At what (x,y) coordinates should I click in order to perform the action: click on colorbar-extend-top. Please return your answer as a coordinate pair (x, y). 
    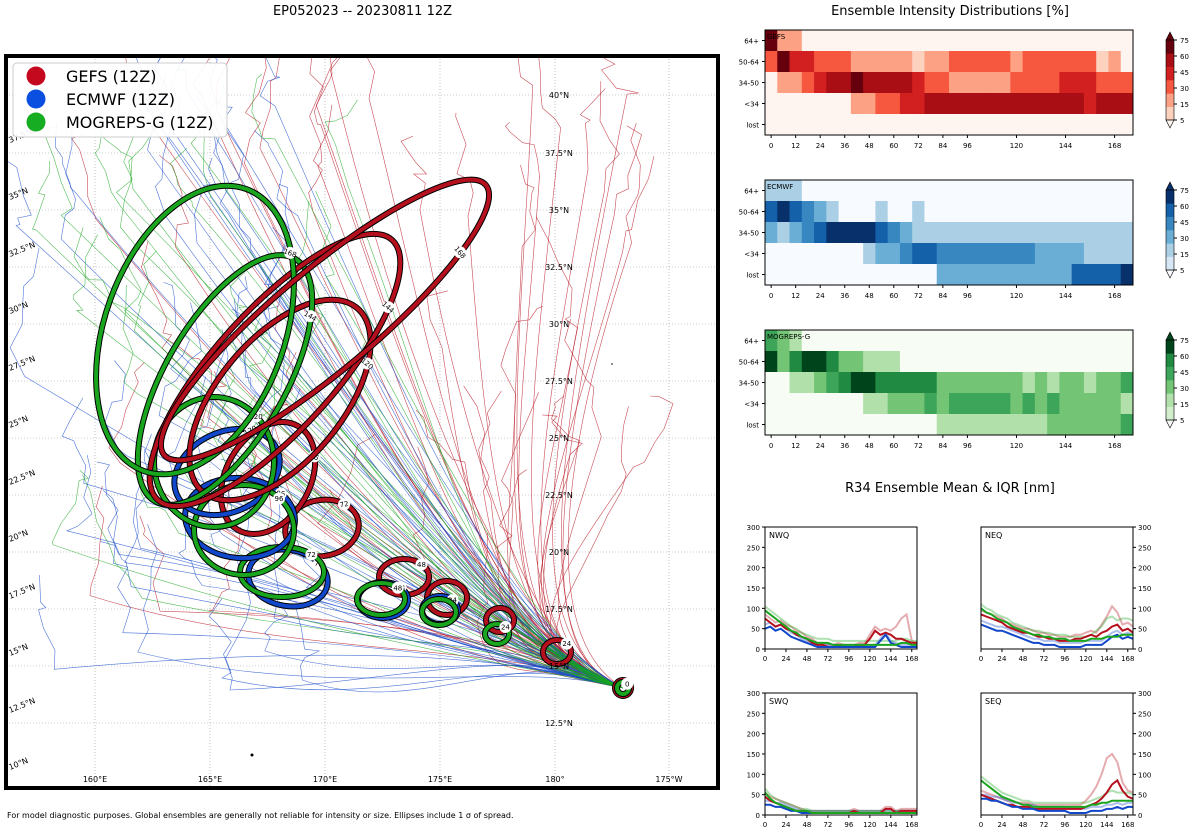
    Looking at the image, I should click on (1170, 186).